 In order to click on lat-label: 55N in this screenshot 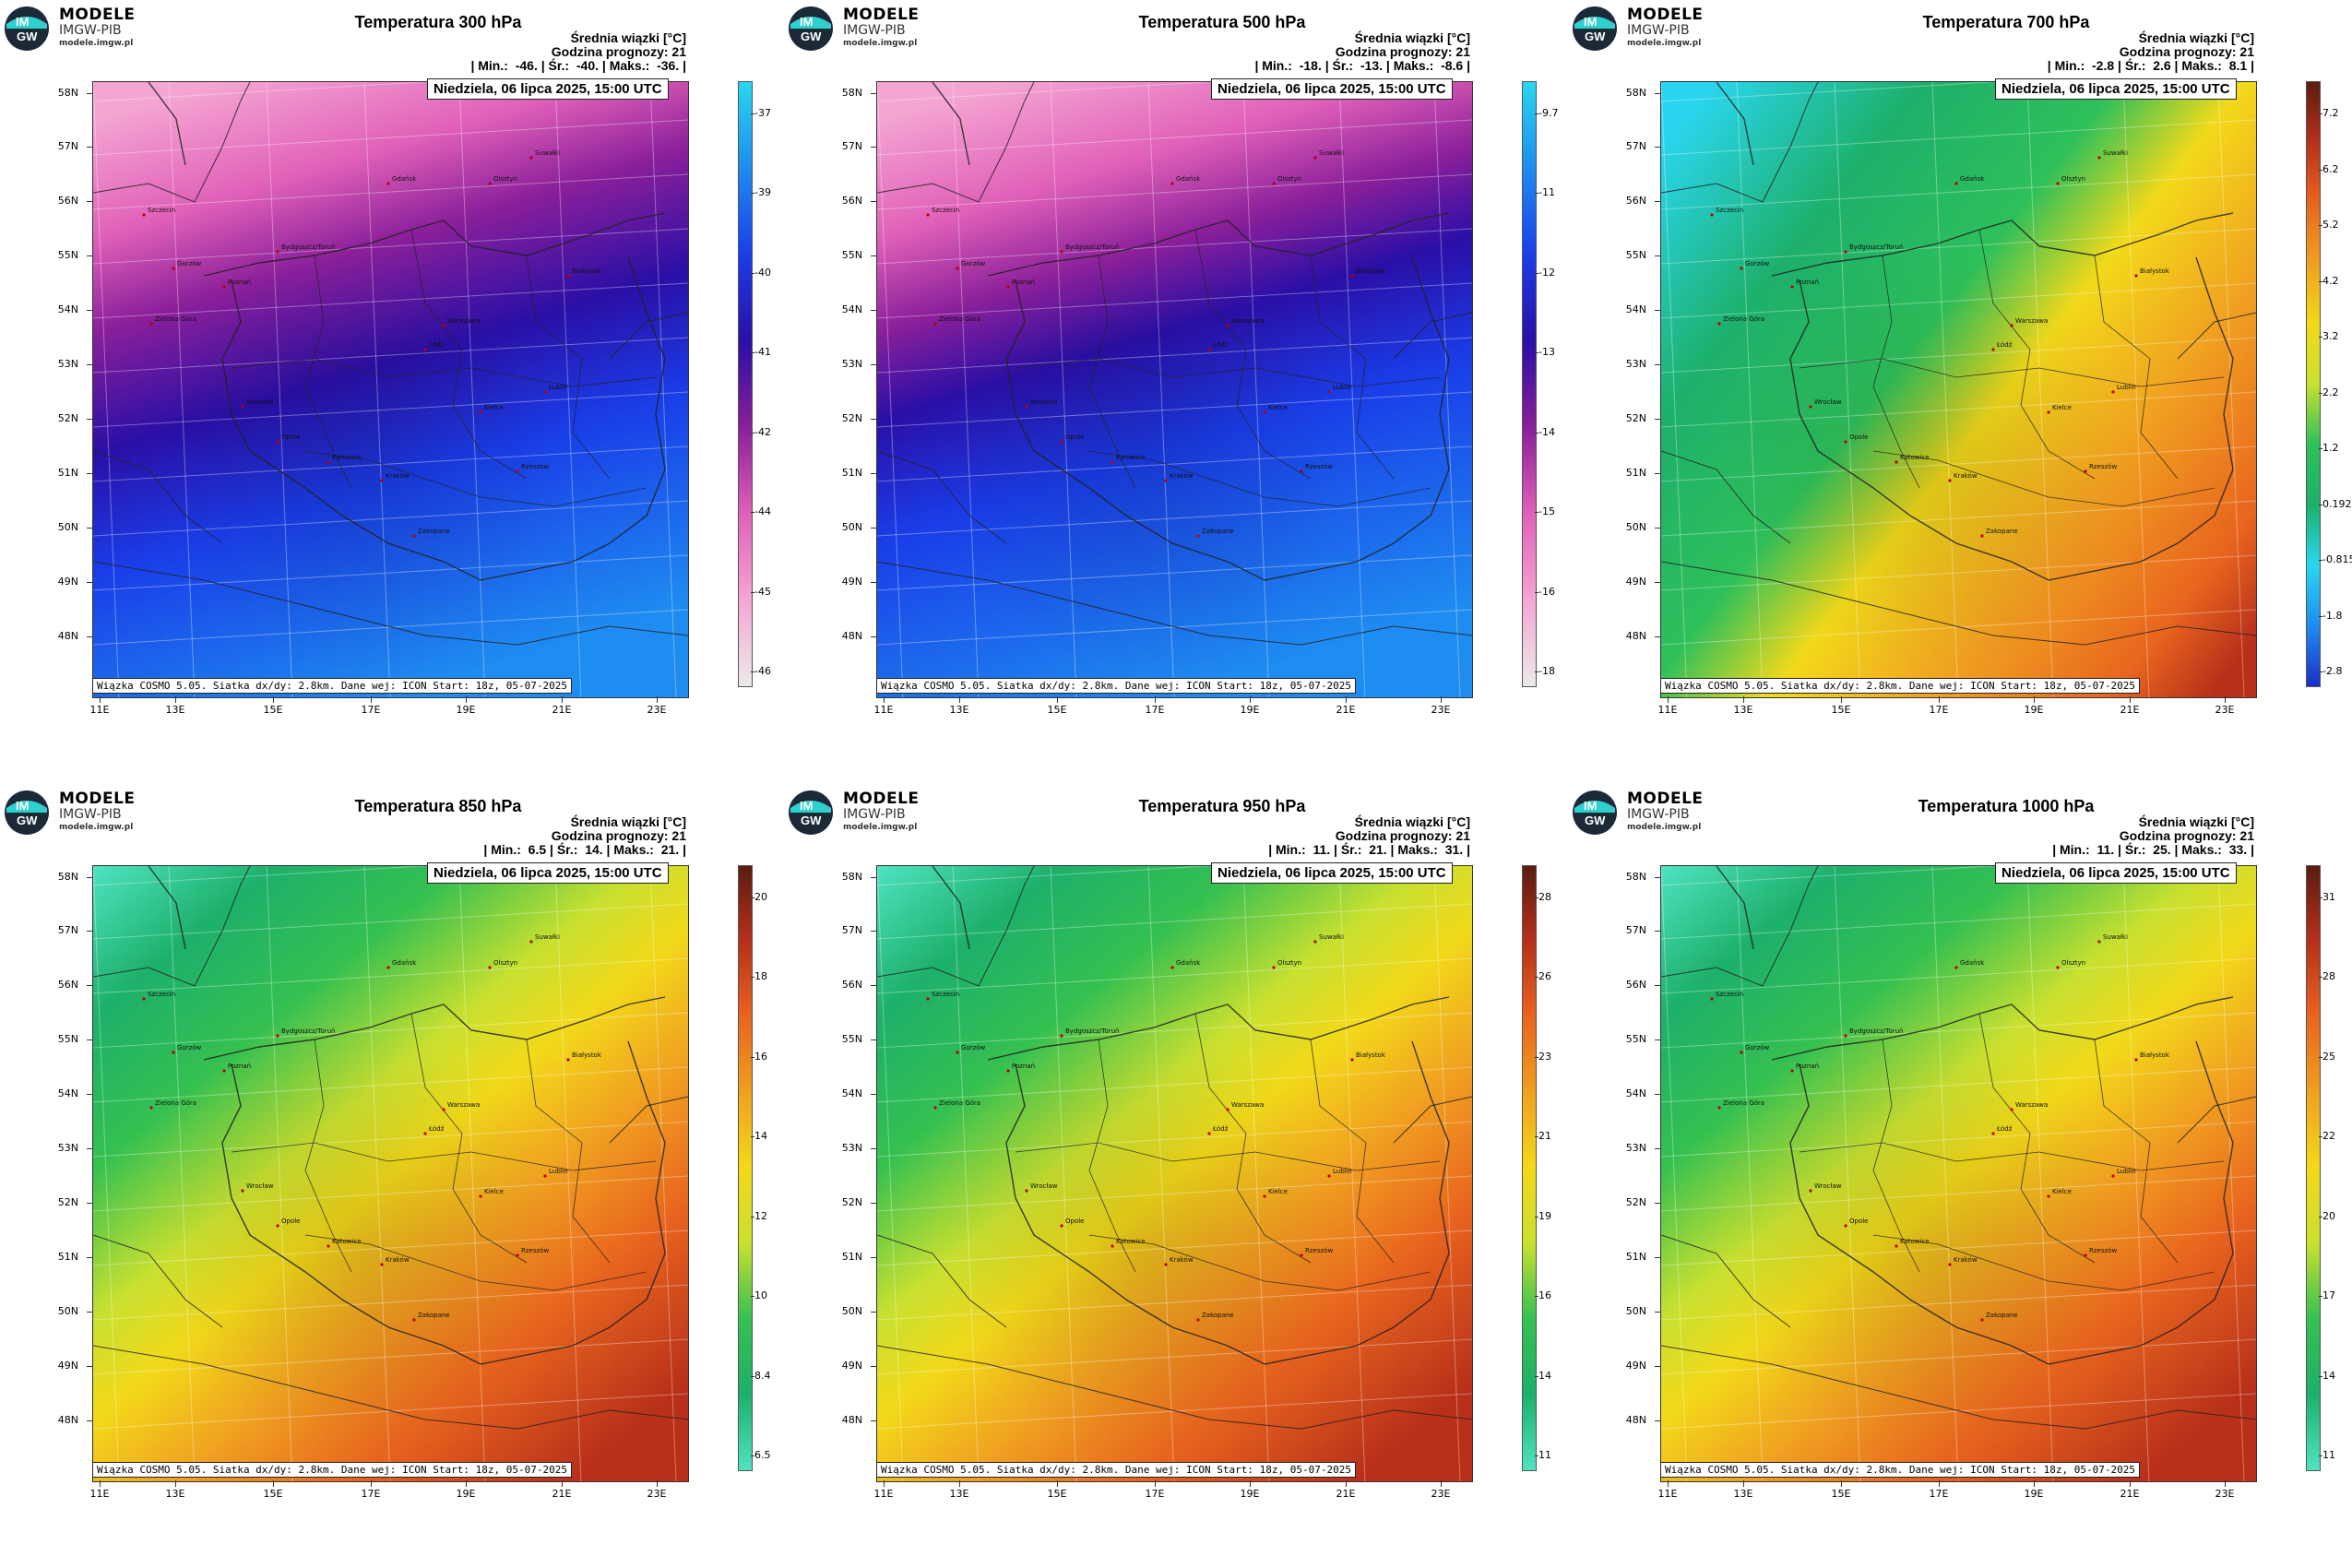, I will do `click(1635, 255)`.